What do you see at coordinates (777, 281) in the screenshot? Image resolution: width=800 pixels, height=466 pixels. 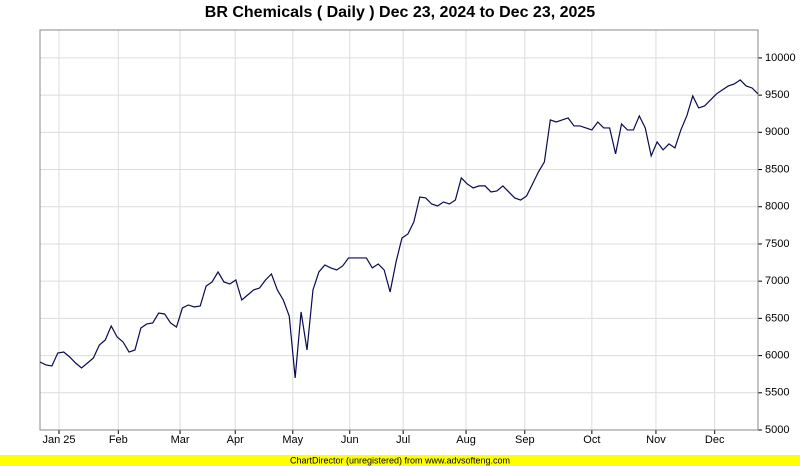 I see `y-tick-label: 7000` at bounding box center [777, 281].